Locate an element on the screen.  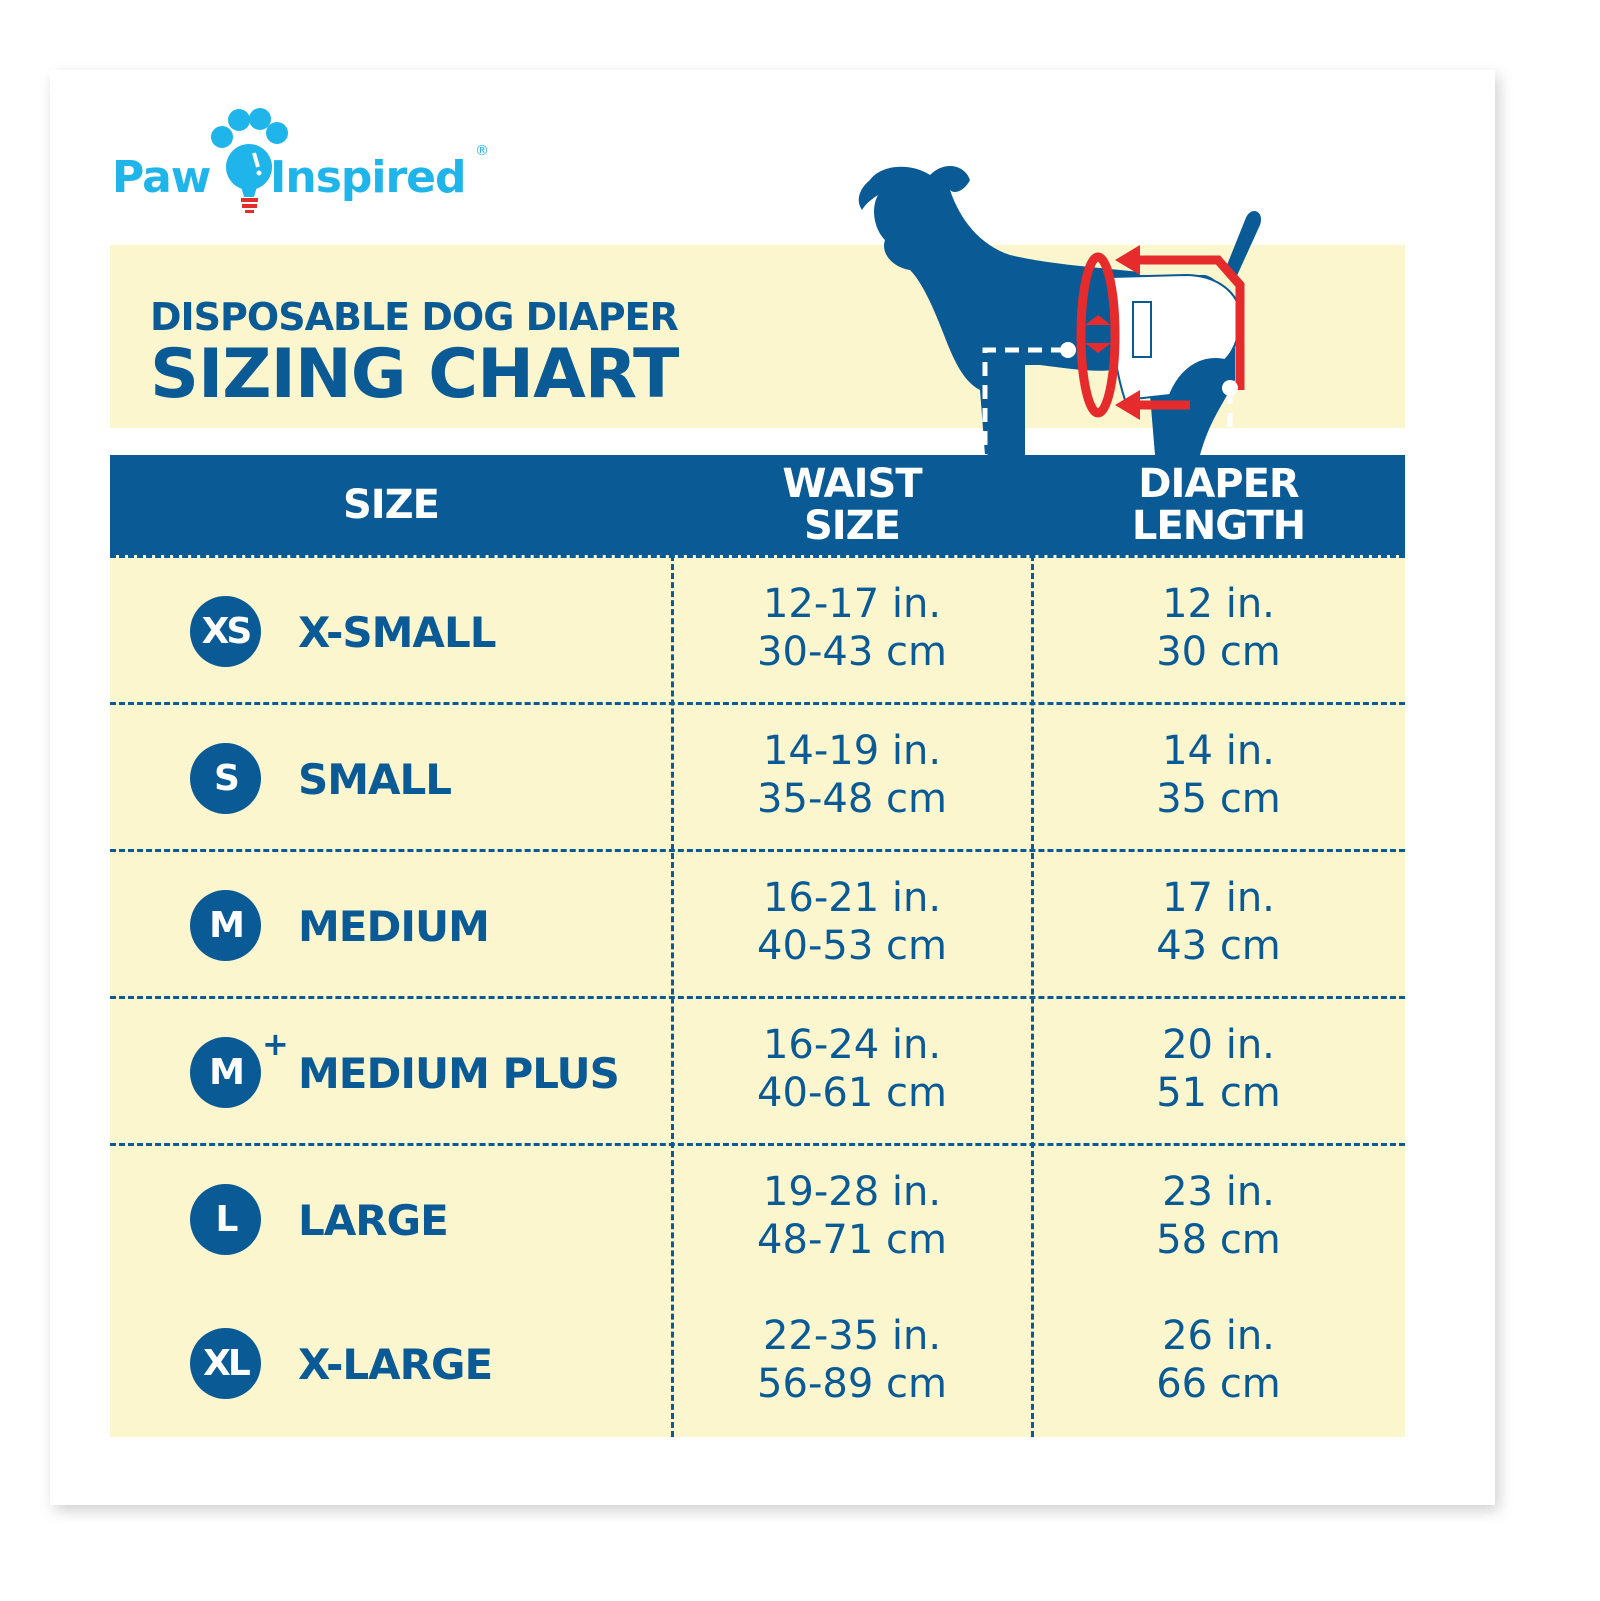
logo-text-inspired: Inspired is located at coordinates (368, 177).